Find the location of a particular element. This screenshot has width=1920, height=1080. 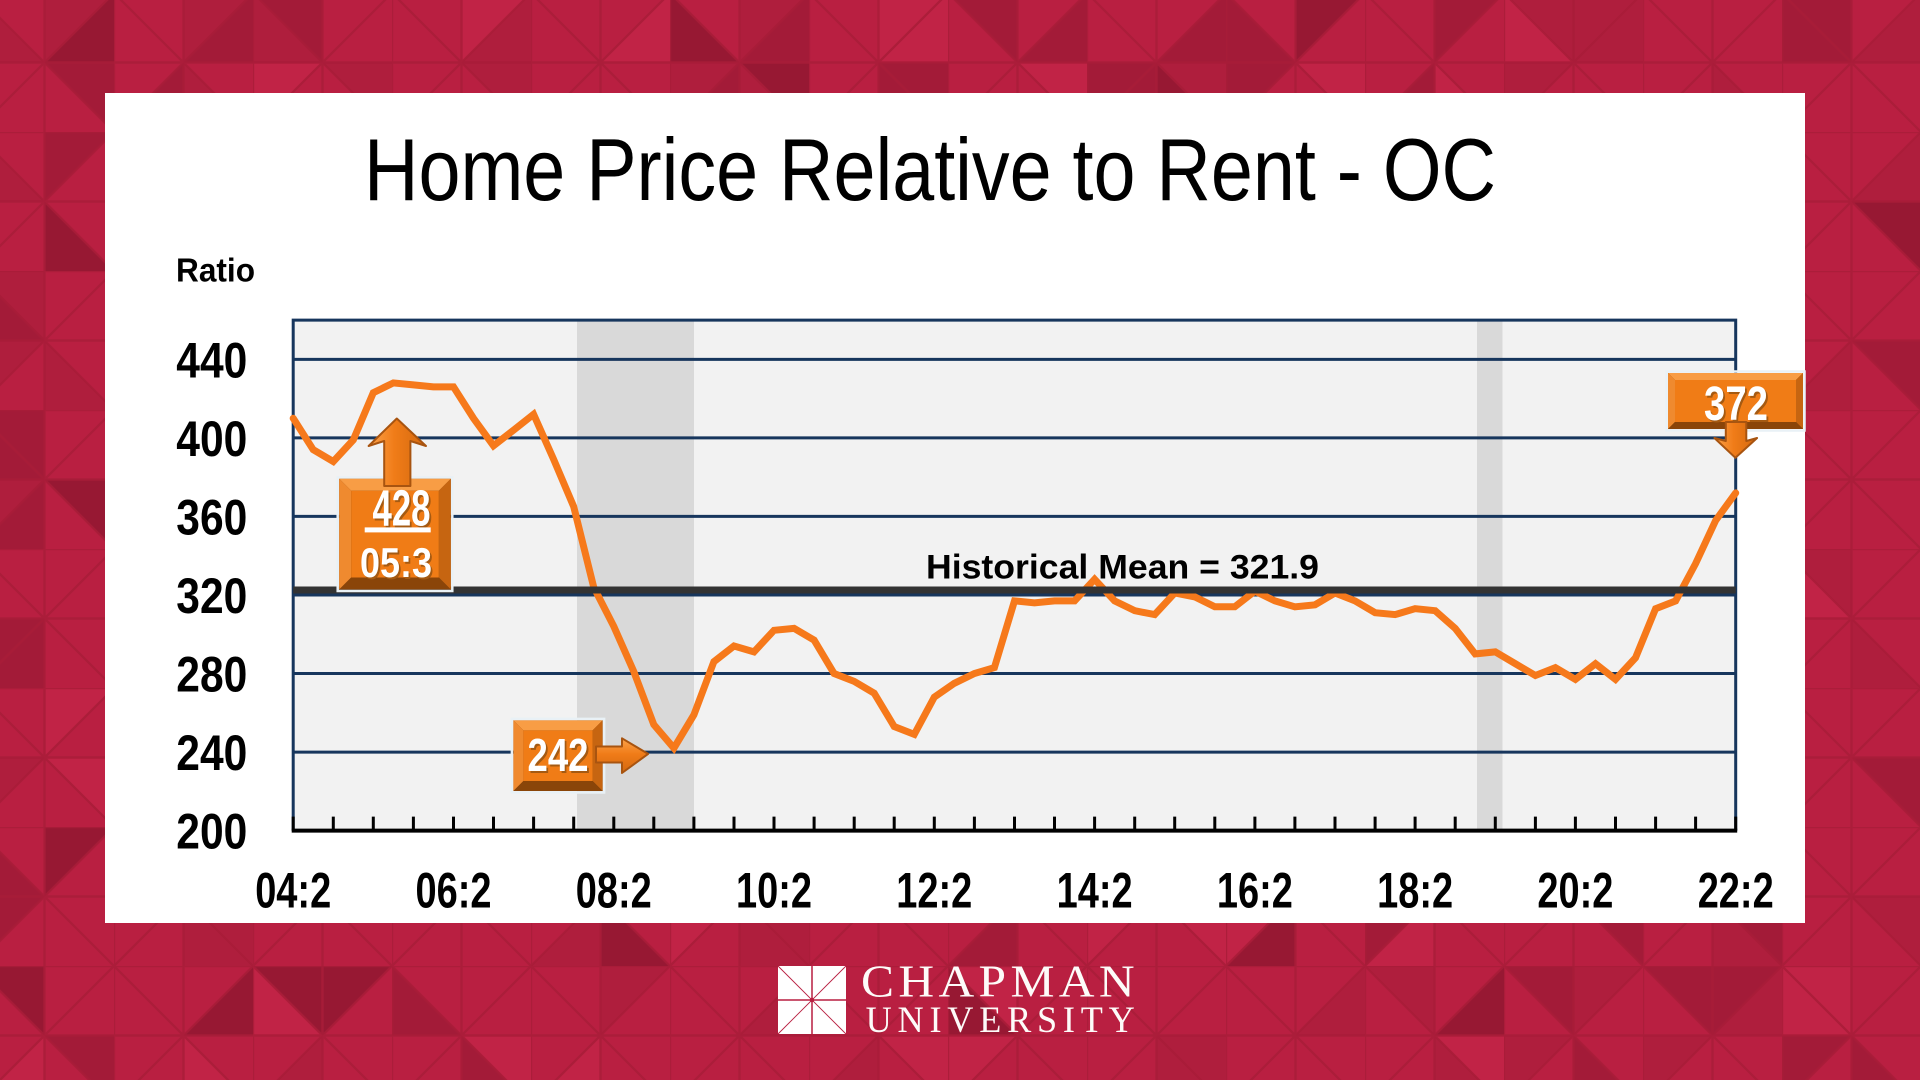

svg-text: UNIVERSITY is located at coordinates (1003, 1020).